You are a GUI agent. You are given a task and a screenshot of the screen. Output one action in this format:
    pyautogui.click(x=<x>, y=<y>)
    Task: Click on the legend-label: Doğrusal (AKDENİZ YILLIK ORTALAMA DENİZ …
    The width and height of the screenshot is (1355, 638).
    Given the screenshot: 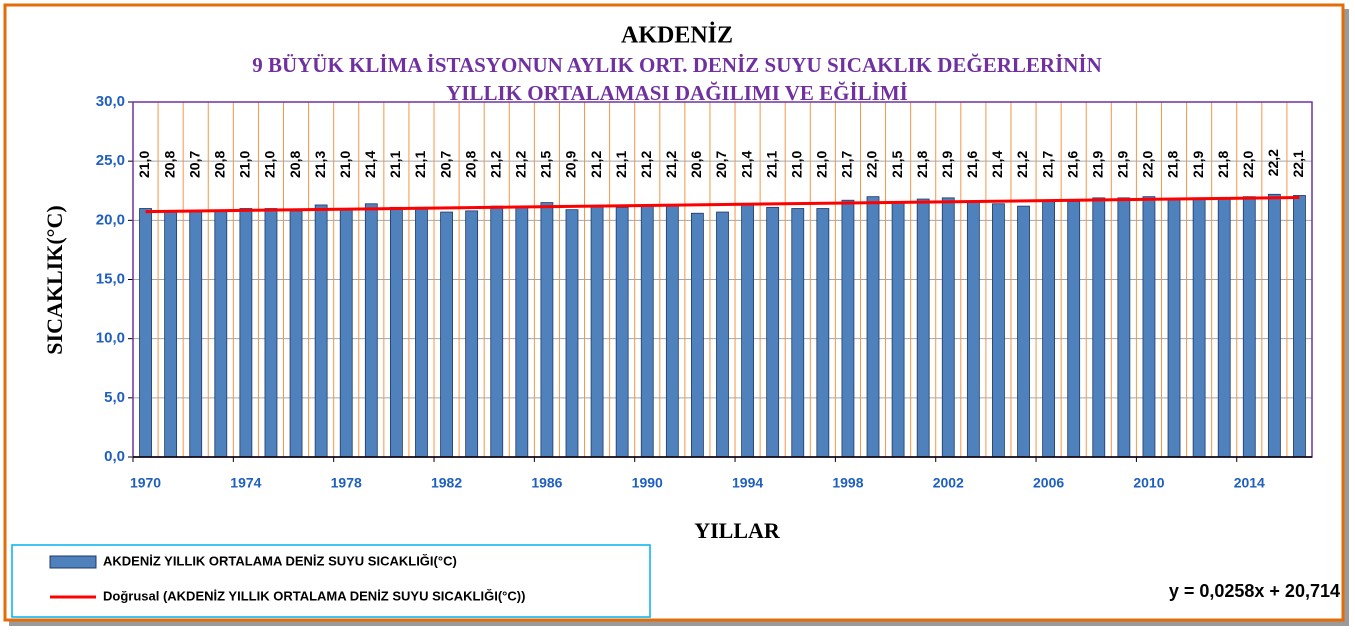 What is the action you would take?
    pyautogui.click(x=314, y=595)
    